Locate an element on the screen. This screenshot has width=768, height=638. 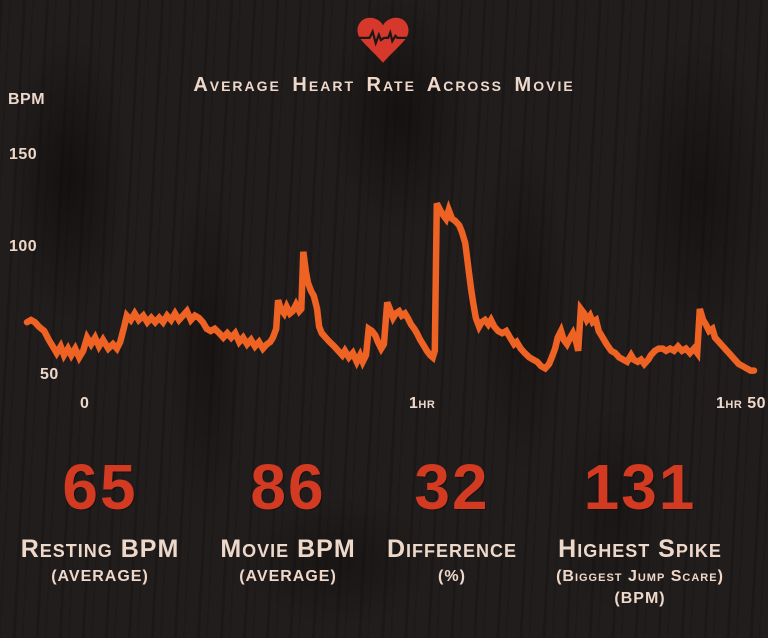
stat-value: 86 is located at coordinates (288, 487).